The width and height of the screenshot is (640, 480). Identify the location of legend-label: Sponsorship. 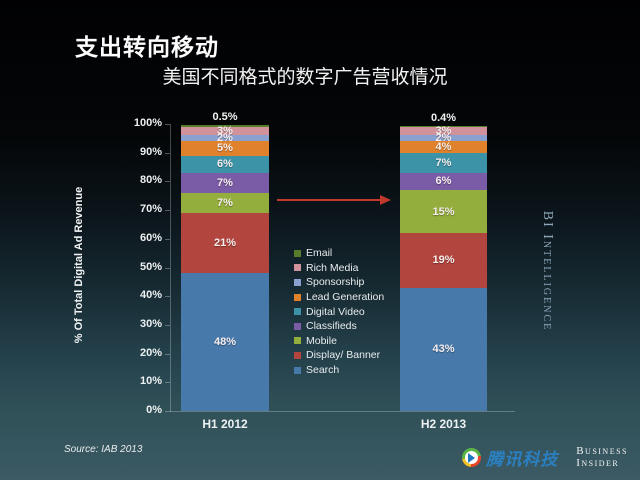
(335, 282).